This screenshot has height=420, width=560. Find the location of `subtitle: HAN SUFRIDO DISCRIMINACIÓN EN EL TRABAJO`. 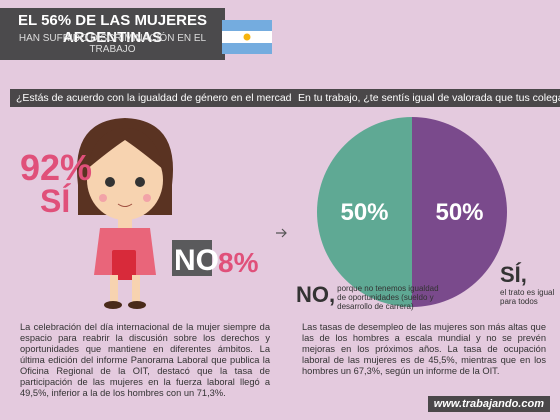

subtitle: HAN SUFRIDO DISCRIMINACIÓN EN EL TRABAJO is located at coordinates (112, 44).